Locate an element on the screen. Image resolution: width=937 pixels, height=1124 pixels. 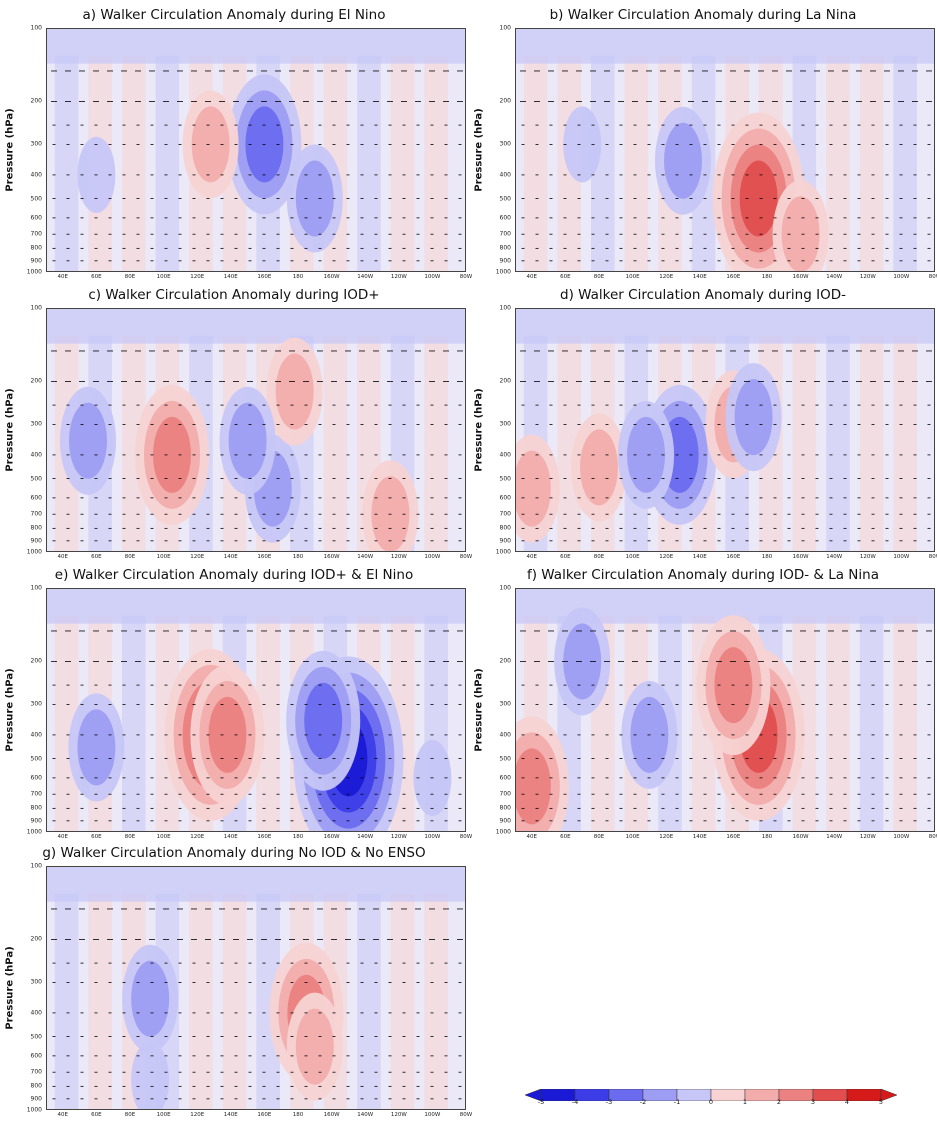
colorbar-label: -3 is located at coordinates (609, 1102).